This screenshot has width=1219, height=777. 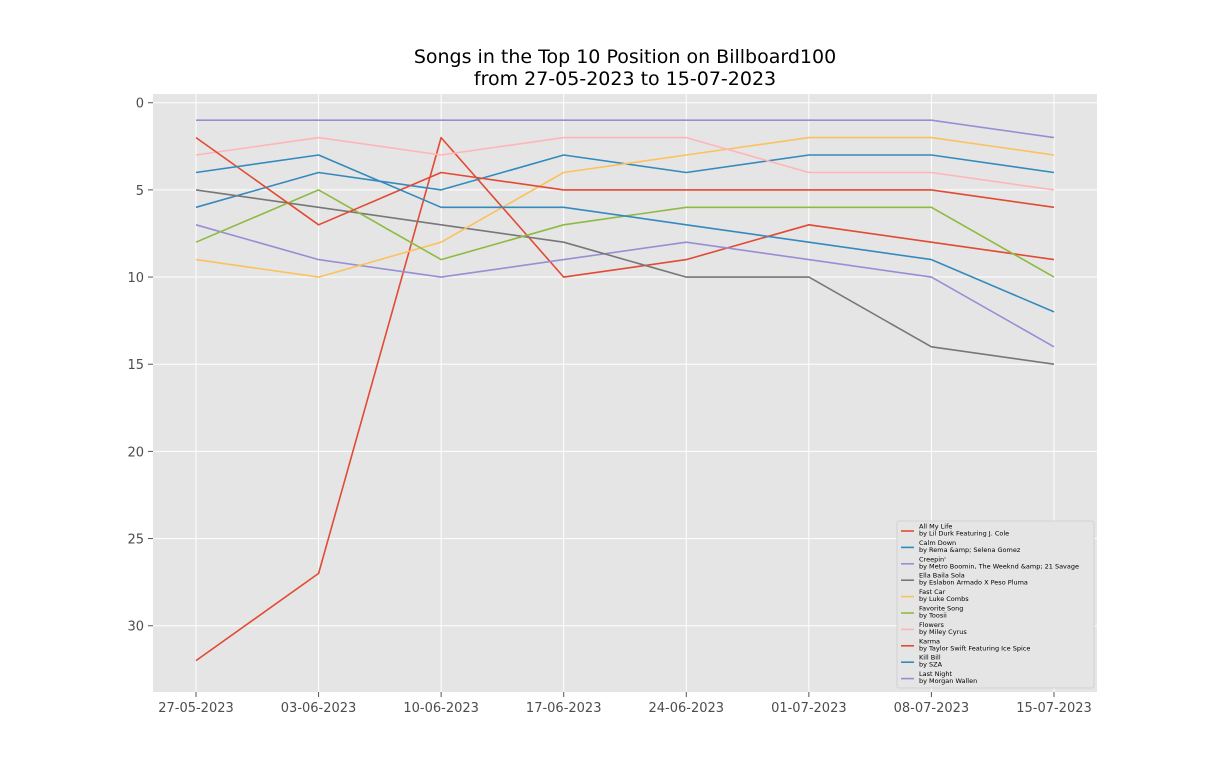 What do you see at coordinates (135, 278) in the screenshot?
I see `y-tick-label: 10` at bounding box center [135, 278].